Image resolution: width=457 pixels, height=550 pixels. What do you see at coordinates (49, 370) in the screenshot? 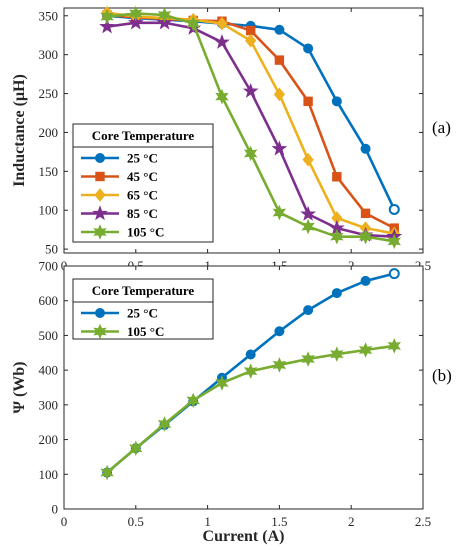
I see `y-tick-label: 400` at bounding box center [49, 370].